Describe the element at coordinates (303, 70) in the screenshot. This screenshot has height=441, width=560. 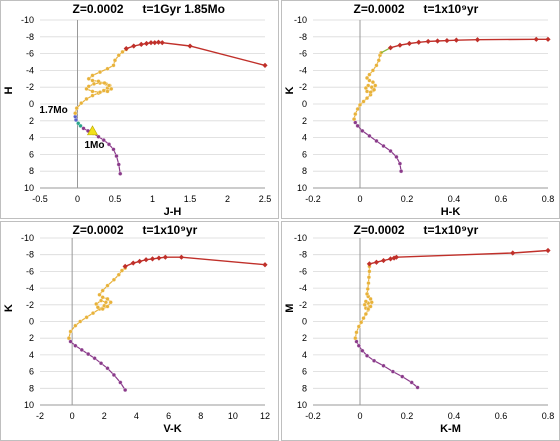
I see `y-tick-label: -4` at that location.